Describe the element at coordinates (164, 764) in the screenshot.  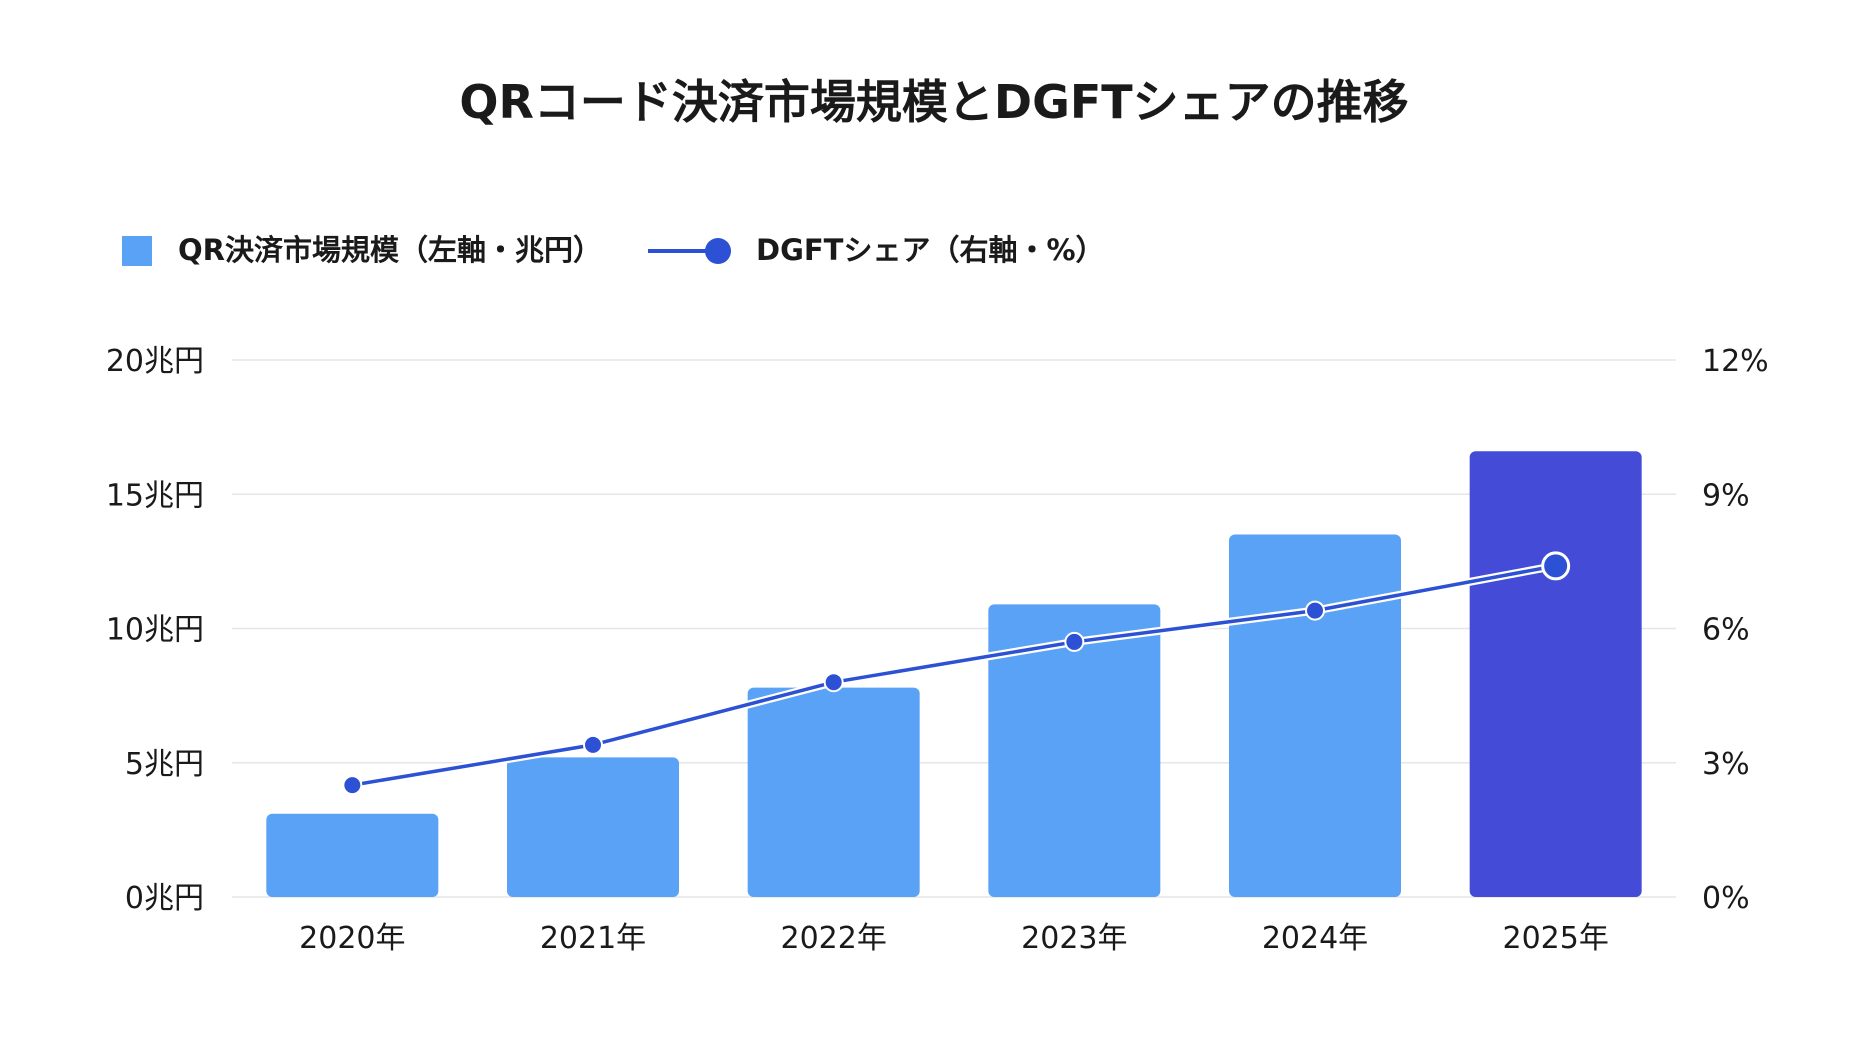
I see `y-left-tick-label: 5兆円` at that location.